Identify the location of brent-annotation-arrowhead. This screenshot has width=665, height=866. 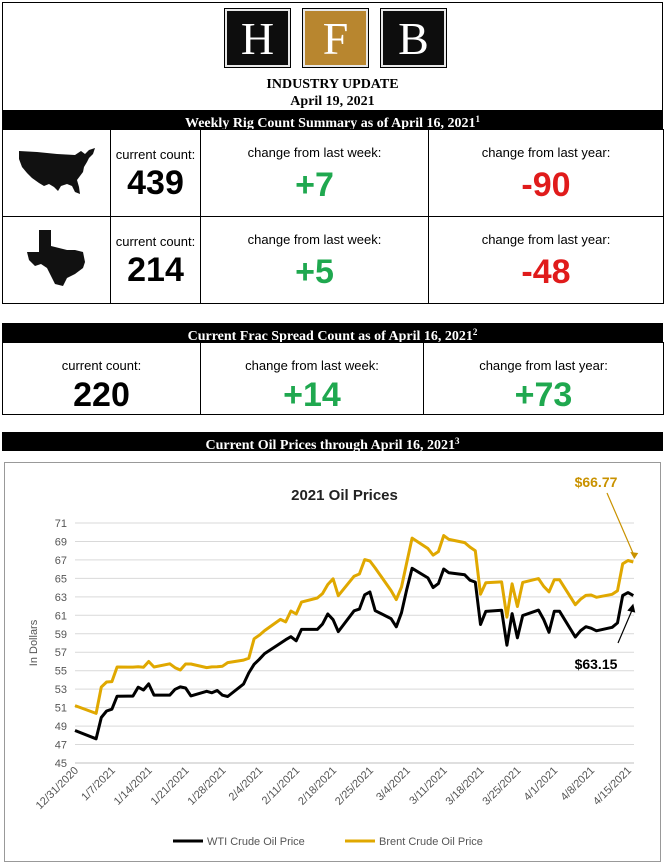
(634, 556).